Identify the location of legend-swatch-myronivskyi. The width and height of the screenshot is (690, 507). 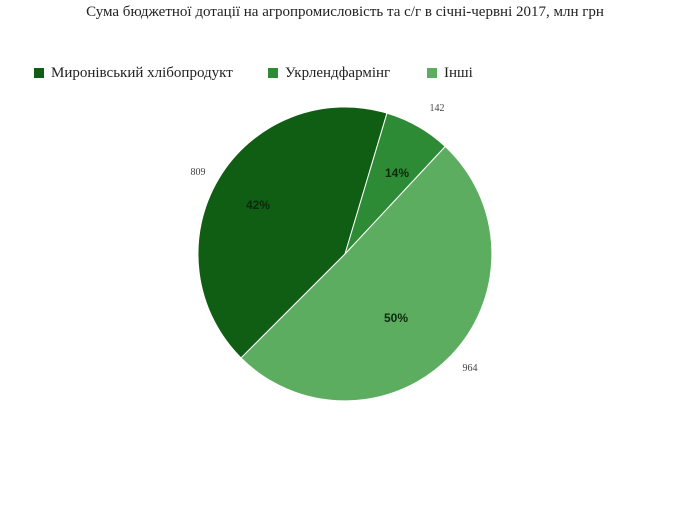
(39, 73).